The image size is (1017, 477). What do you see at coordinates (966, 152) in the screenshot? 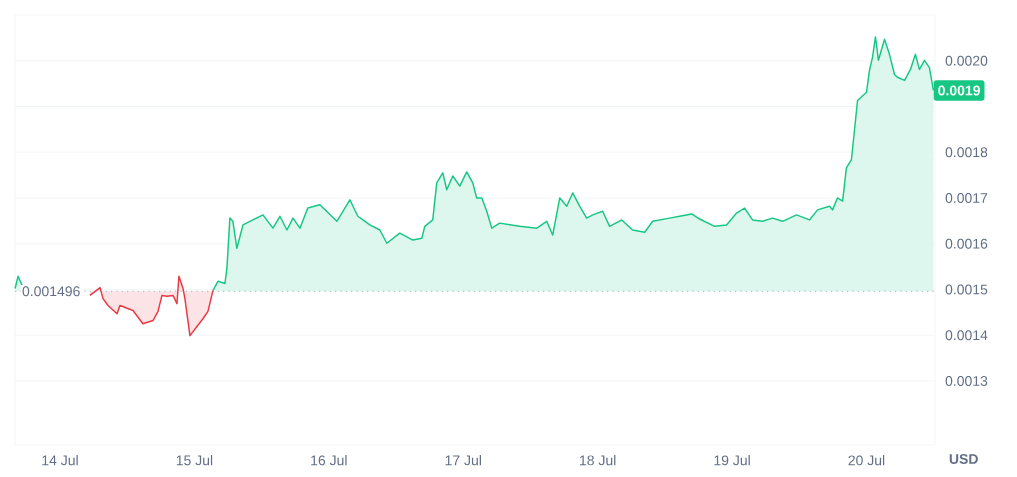
I see `y-tick-label: 0.0018` at bounding box center [966, 152].